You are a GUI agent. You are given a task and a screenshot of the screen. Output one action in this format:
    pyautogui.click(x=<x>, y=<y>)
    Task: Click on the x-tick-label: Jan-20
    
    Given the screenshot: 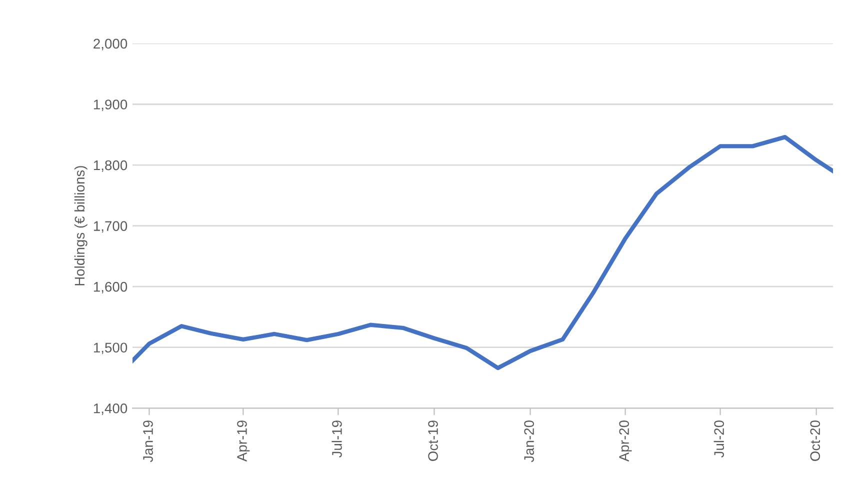 What is the action you would take?
    pyautogui.click(x=529, y=441)
    